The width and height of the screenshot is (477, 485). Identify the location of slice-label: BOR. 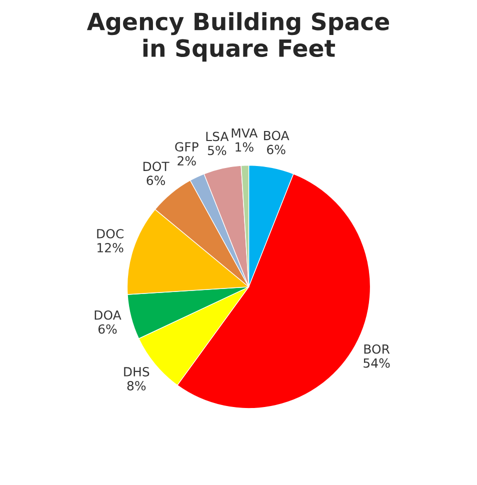
(377, 349).